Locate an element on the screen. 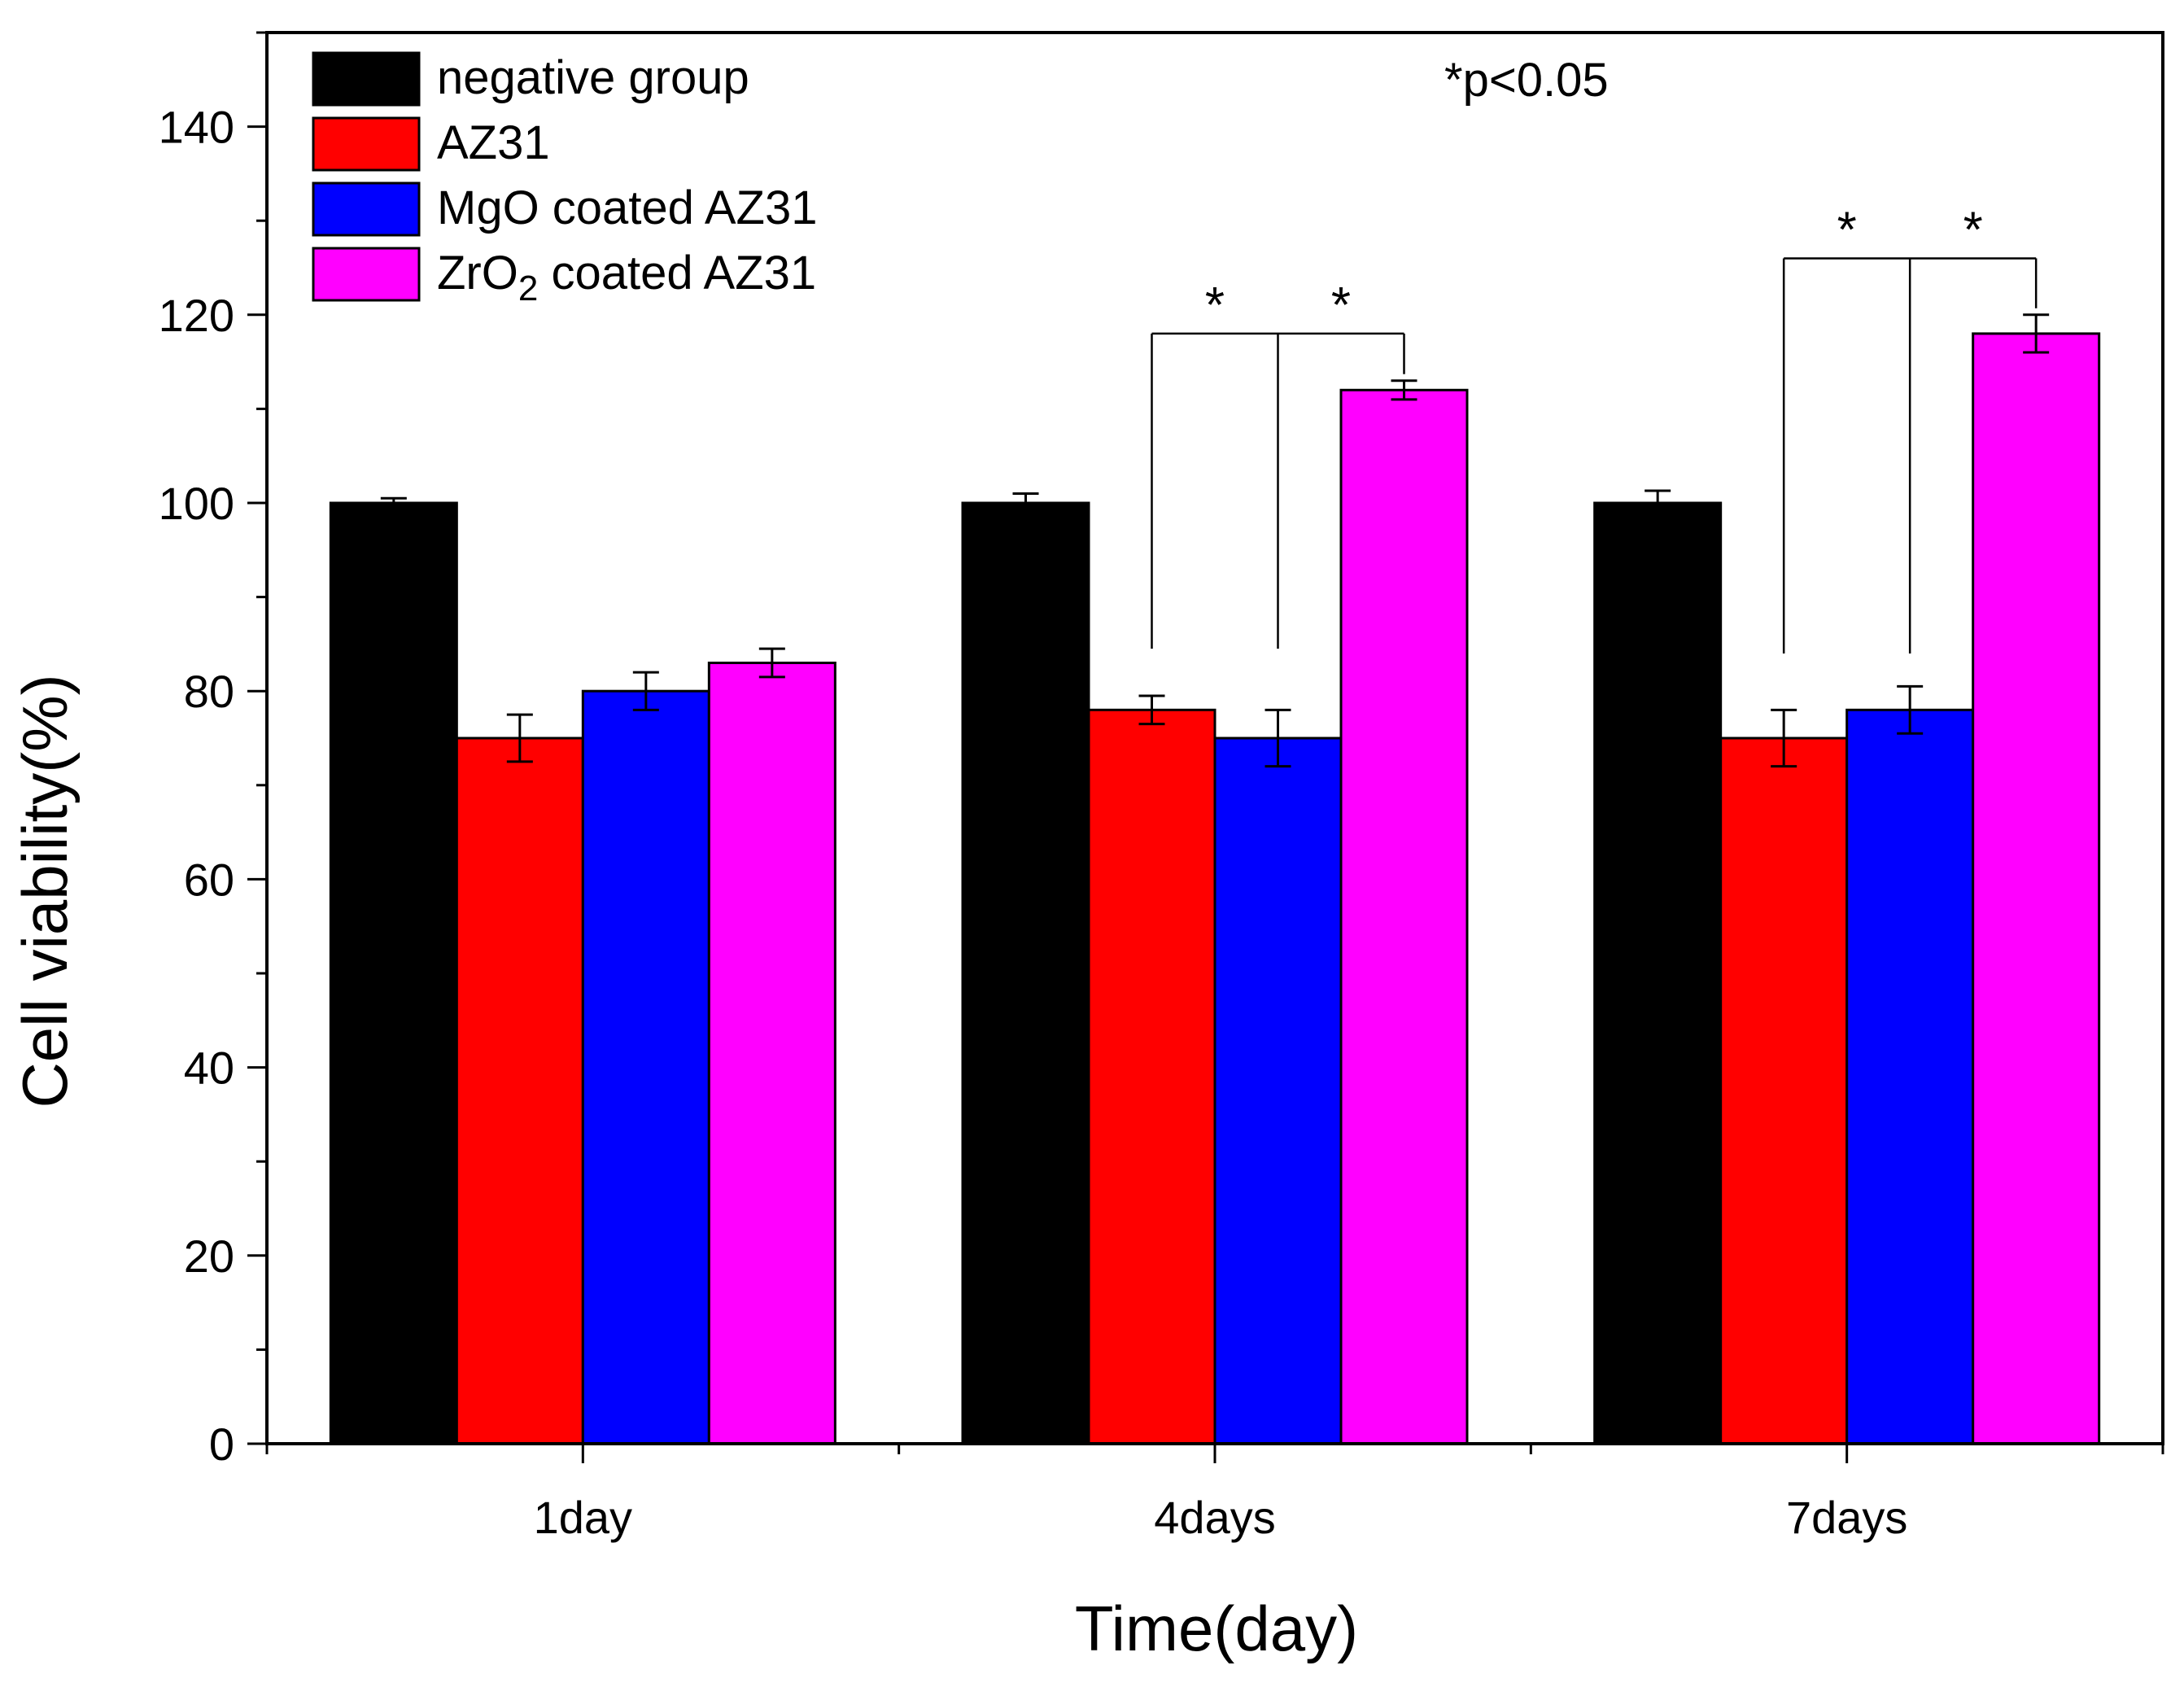 This screenshot has height=1696, width=2184. p-value-annotation: *p<0.05 is located at coordinates (1527, 81).